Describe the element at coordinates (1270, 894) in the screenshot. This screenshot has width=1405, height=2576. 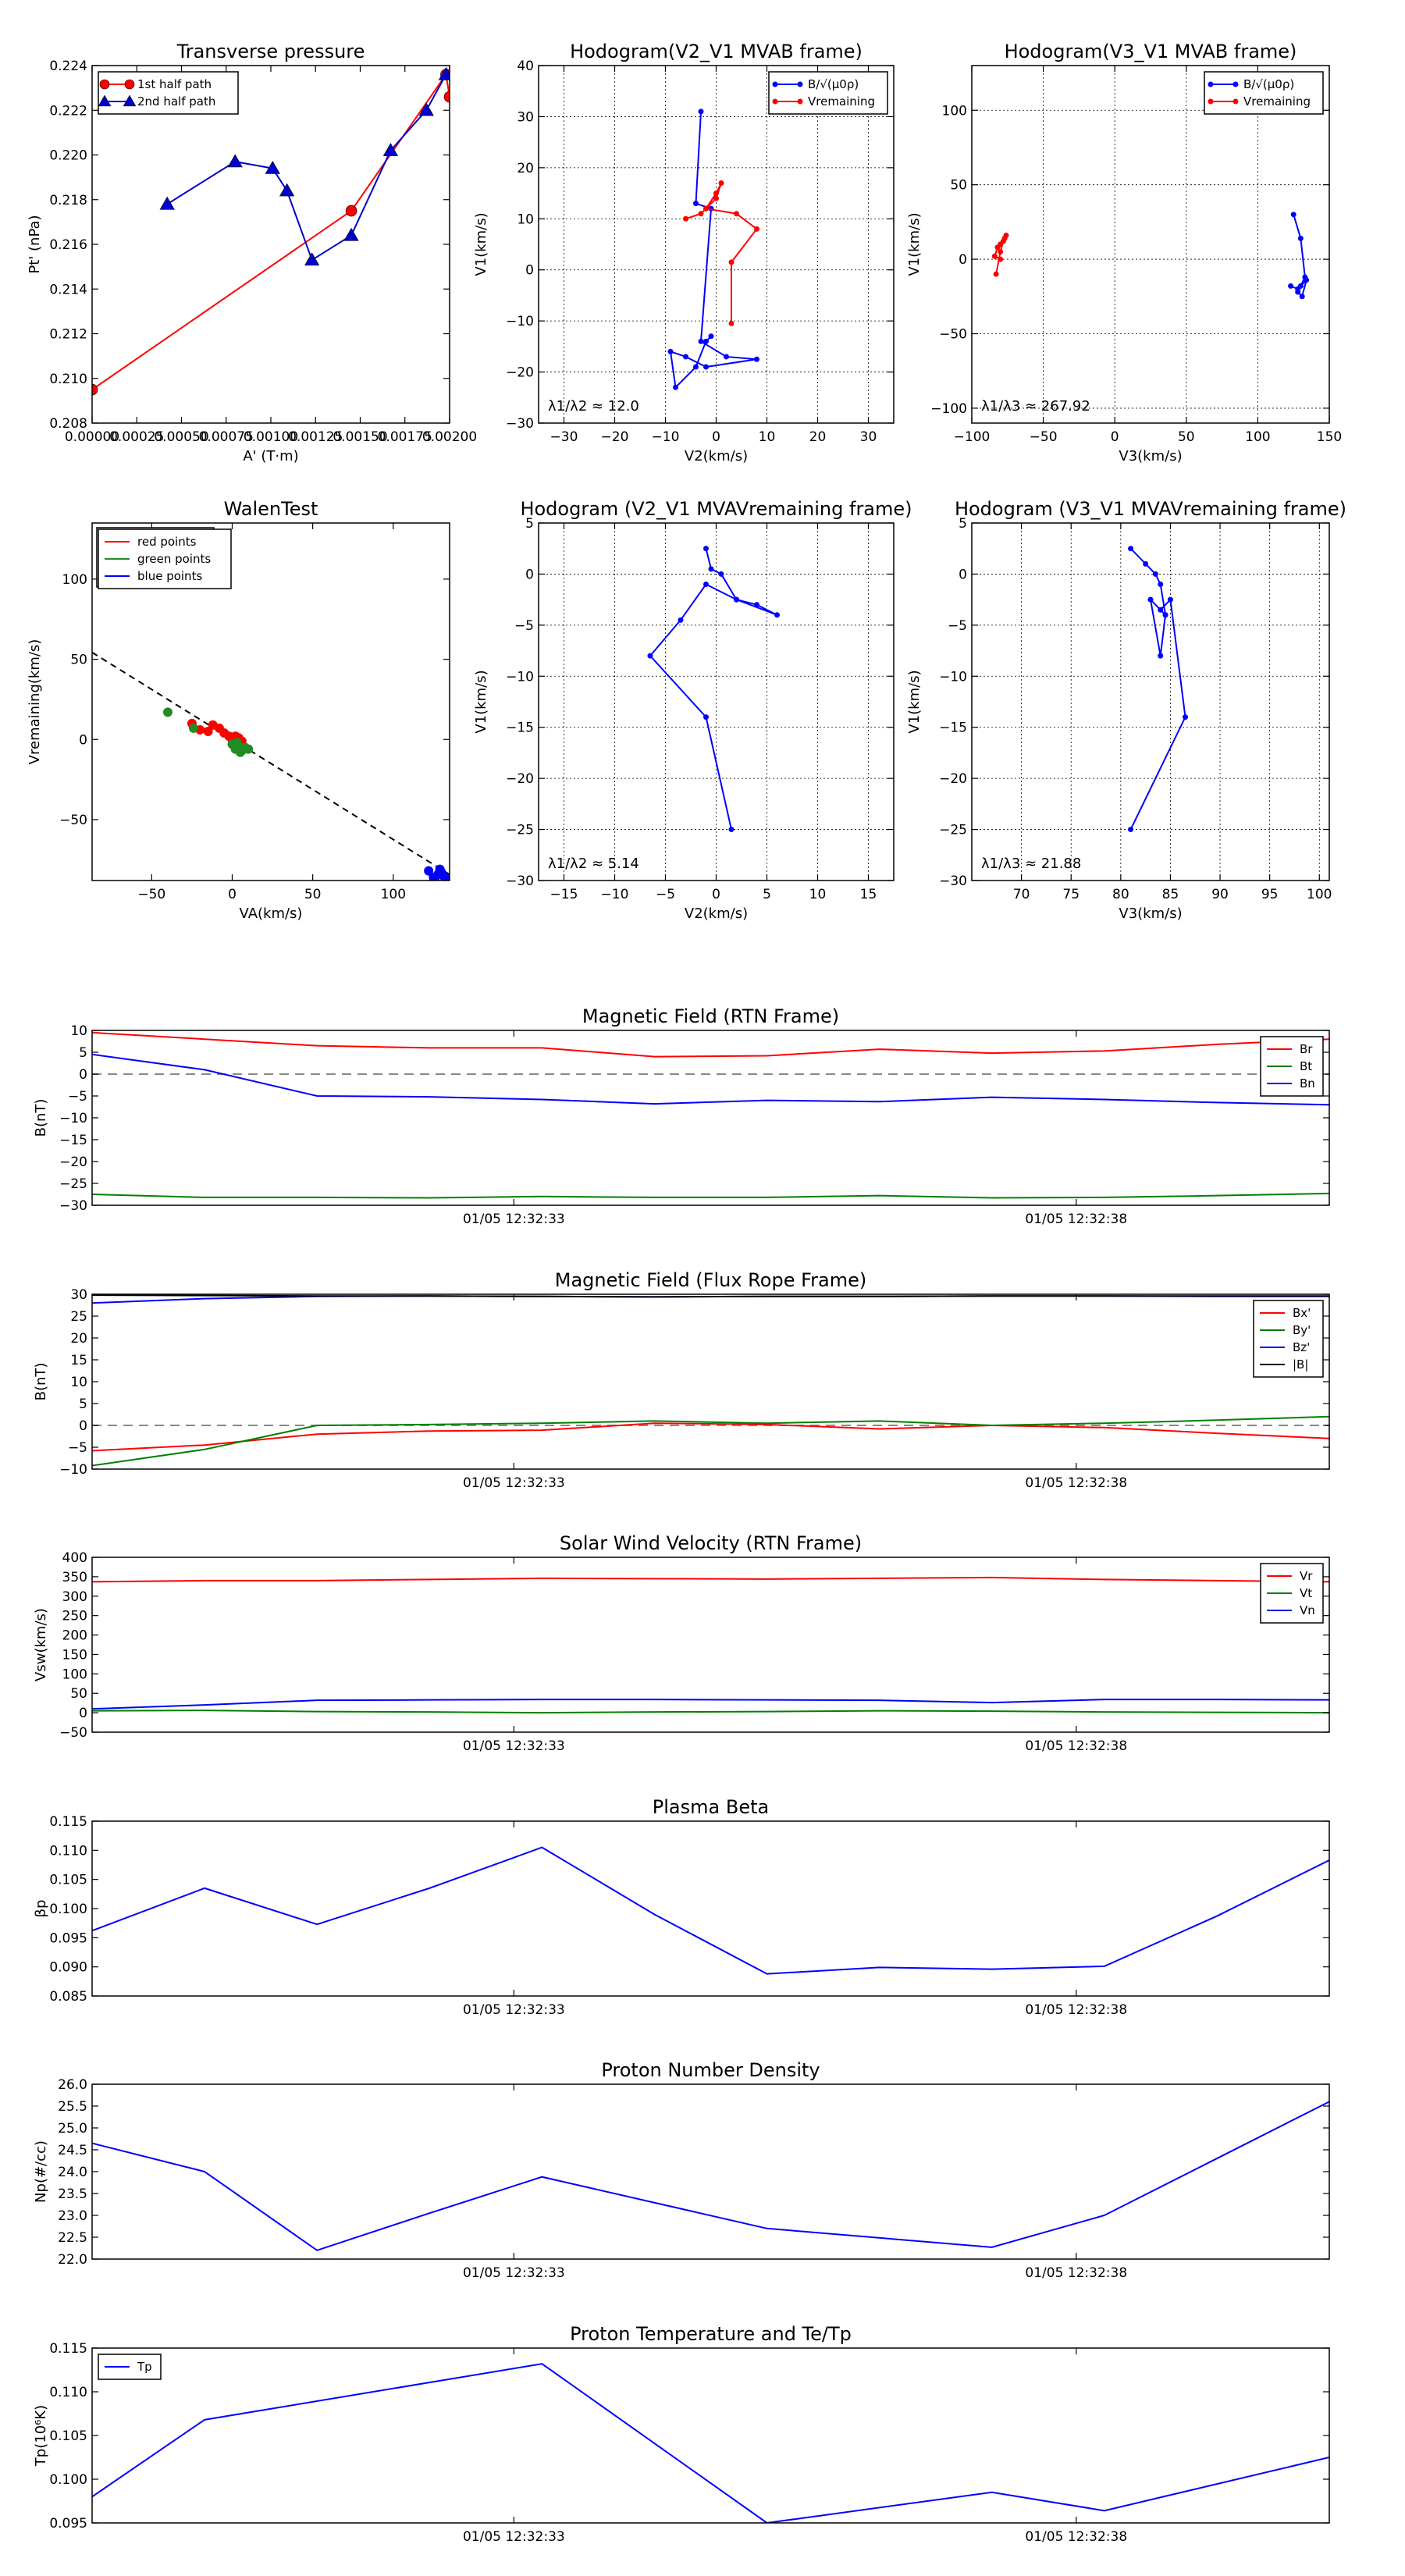
I see `x-tick-label: 95` at that location.